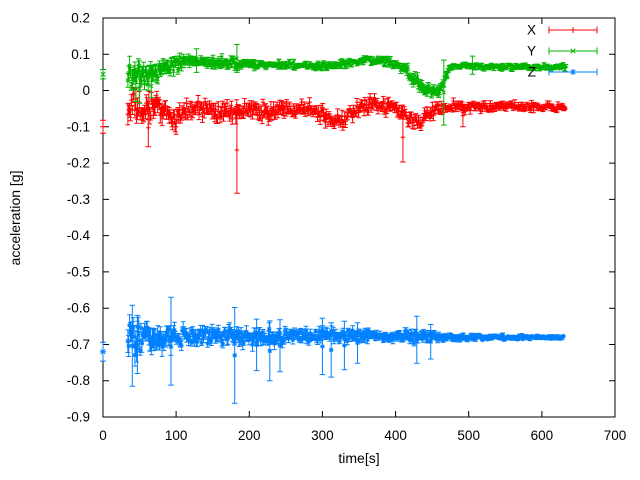  I want to click on x-tick-label: 700, so click(615, 435).